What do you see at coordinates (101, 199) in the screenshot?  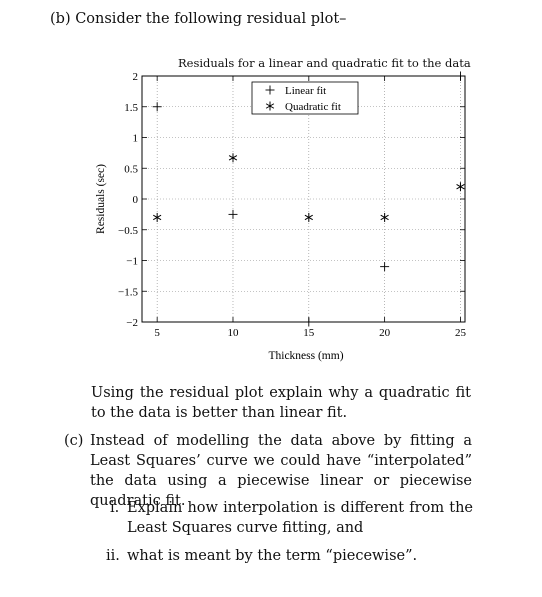 I see `y-axis-label: Residuals (sec)` at bounding box center [101, 199].